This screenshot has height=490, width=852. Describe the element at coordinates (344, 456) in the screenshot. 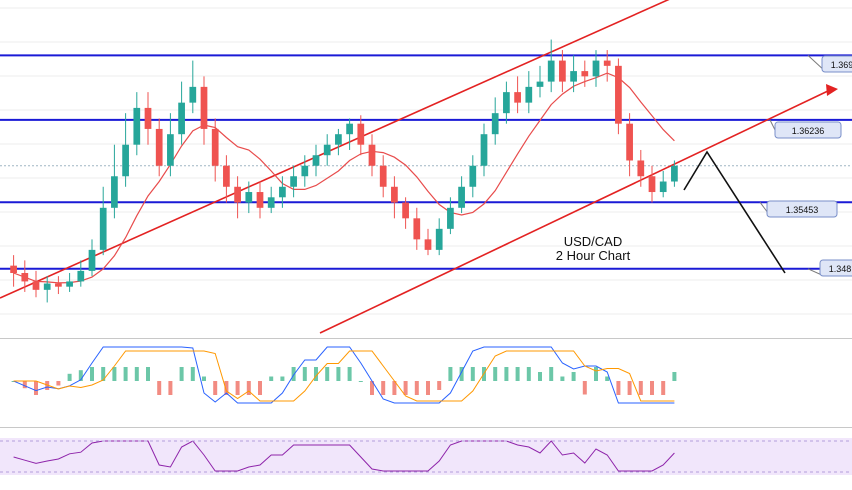

I see `rsi-line` at that location.